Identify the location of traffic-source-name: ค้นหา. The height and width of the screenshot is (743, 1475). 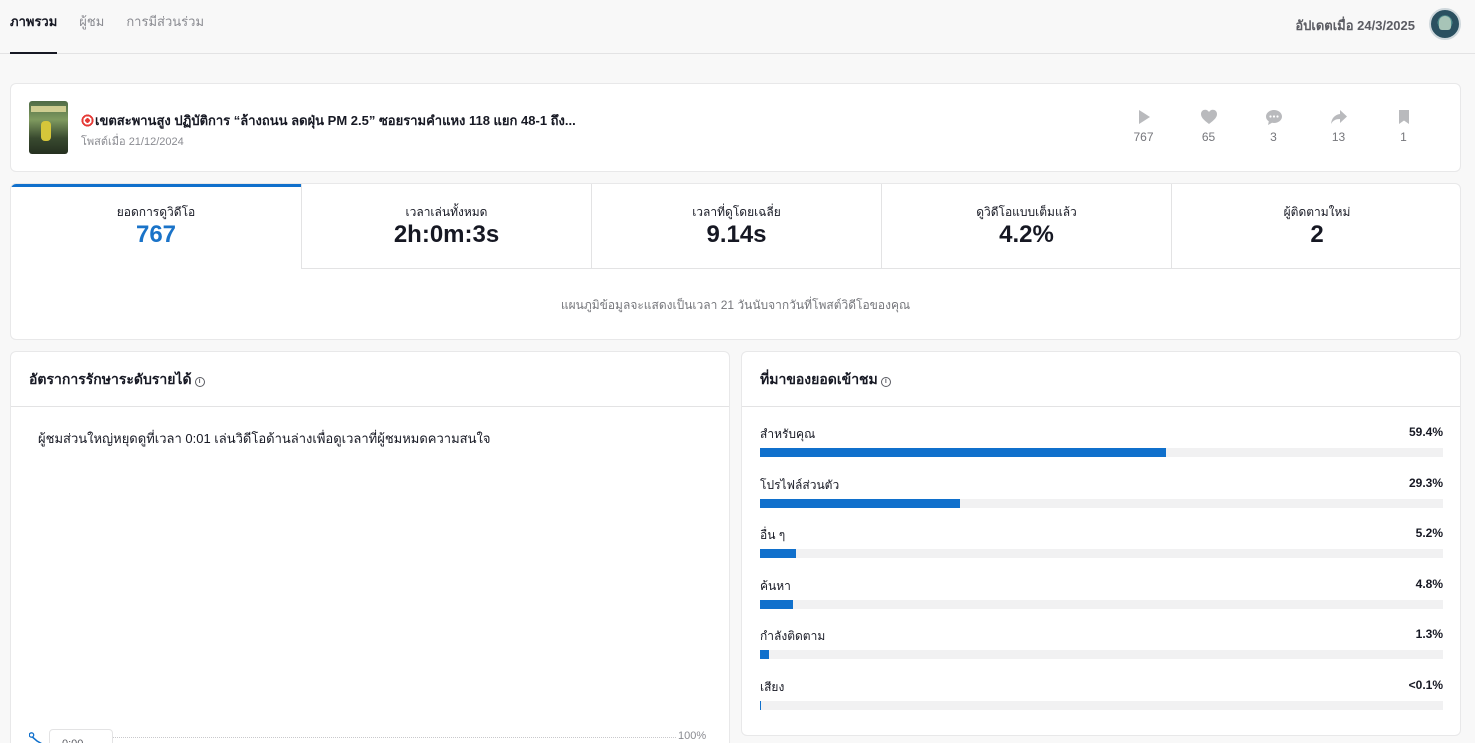
(775, 585).